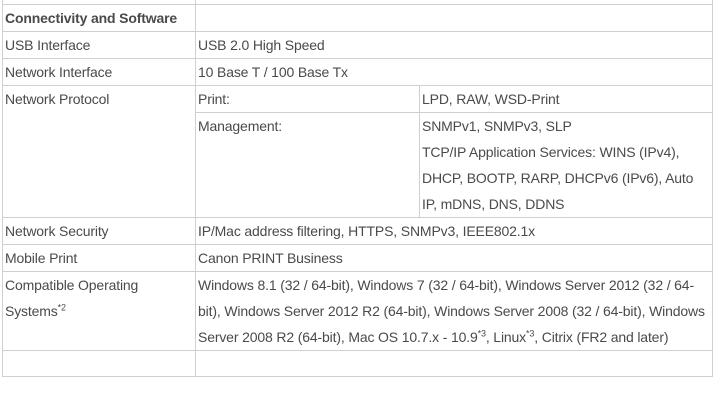 This screenshot has width=714, height=405. What do you see at coordinates (61, 307) in the screenshot?
I see `footnote-ref: *2` at bounding box center [61, 307].